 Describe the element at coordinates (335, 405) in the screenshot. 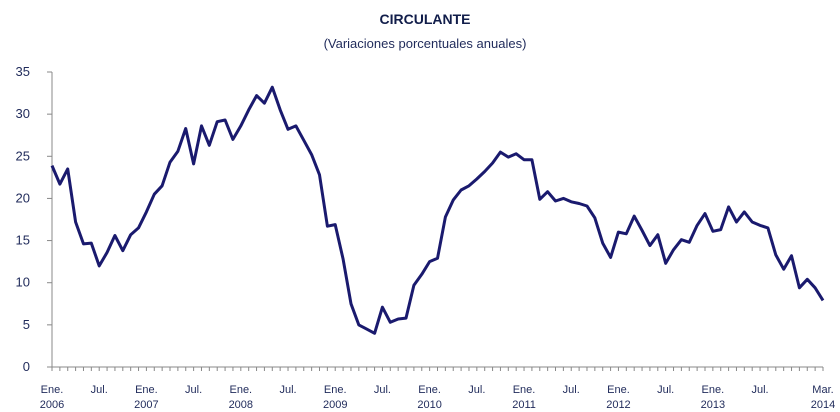

I see `label-line: 2009` at that location.